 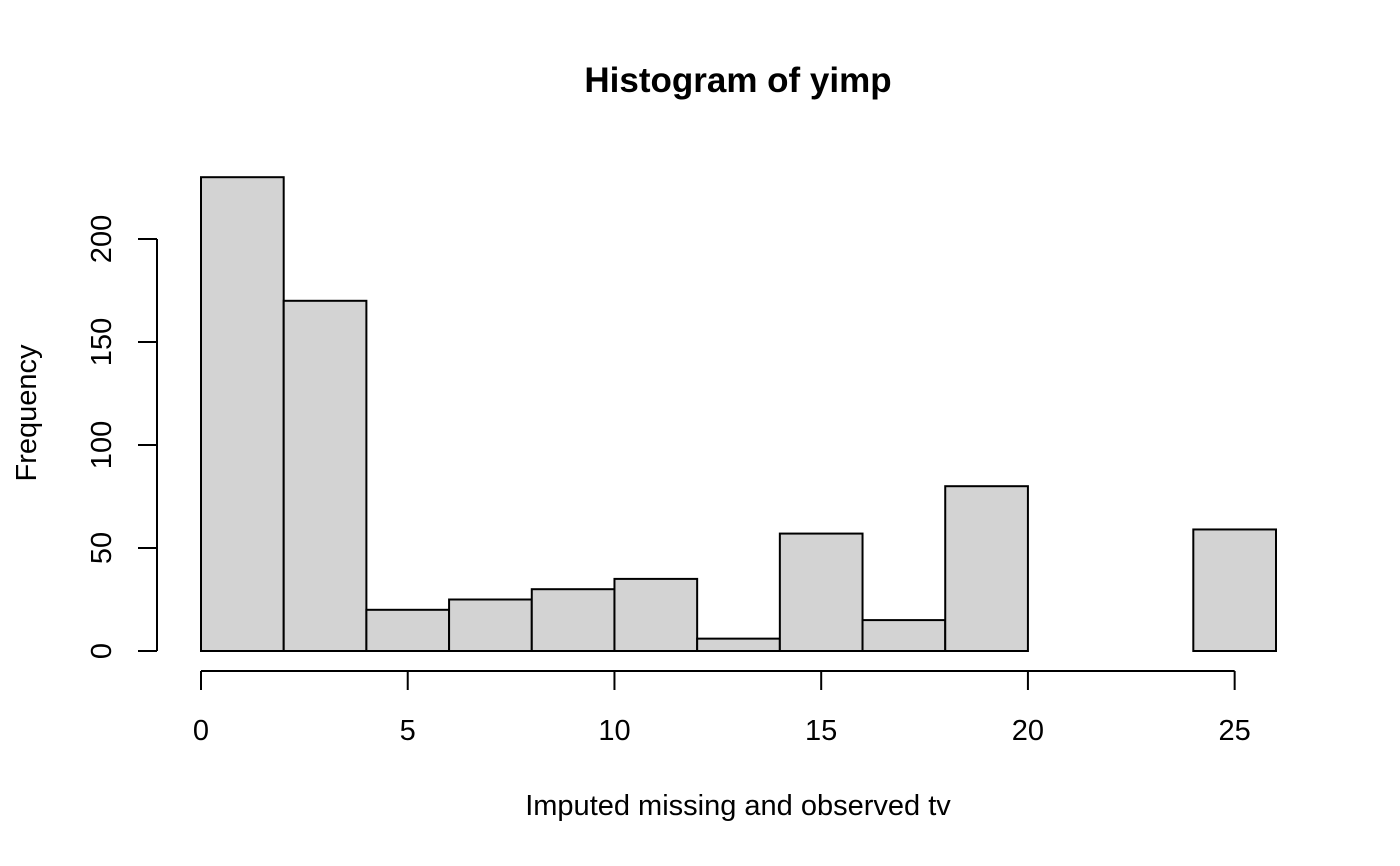 I want to click on y-tick-label-4: 200, so click(x=102, y=239).